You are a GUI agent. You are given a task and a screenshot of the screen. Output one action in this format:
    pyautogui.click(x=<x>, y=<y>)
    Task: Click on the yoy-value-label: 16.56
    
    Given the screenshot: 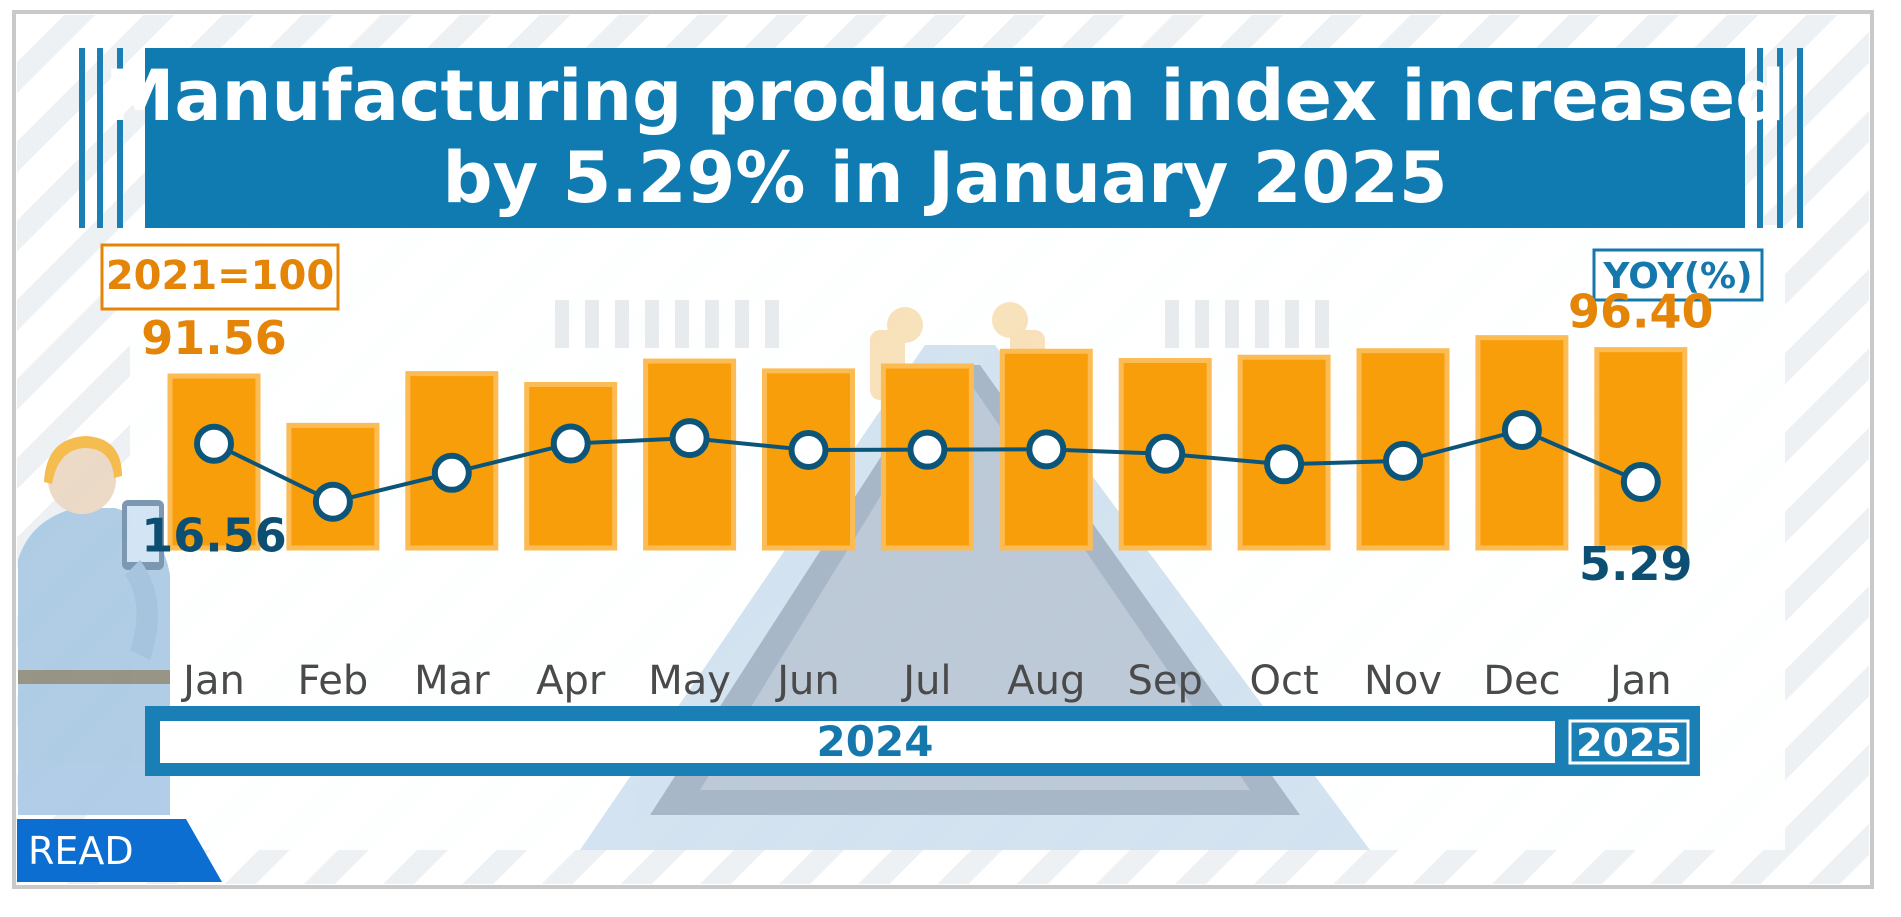 What is the action you would take?
    pyautogui.click(x=214, y=536)
    